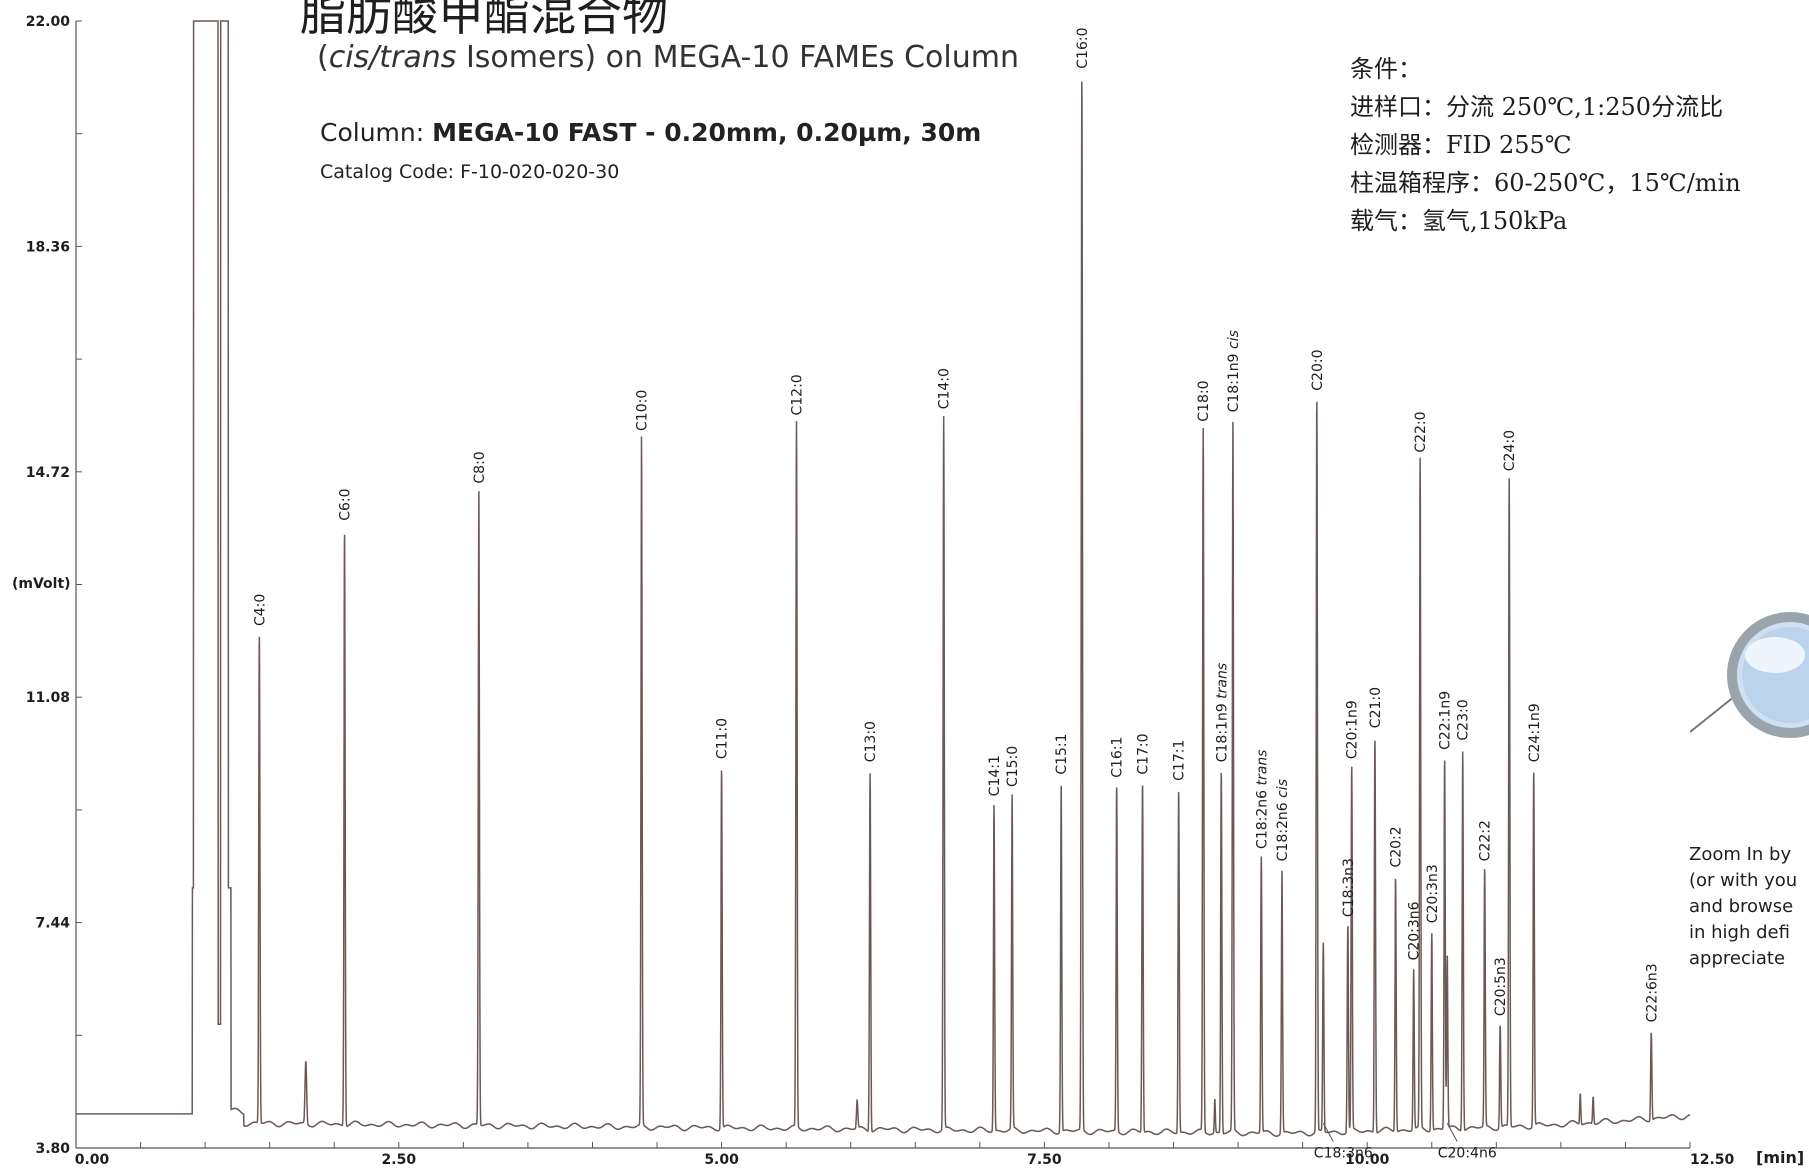 This screenshot has height=1169, width=1809. What do you see at coordinates (1353, 729) in the screenshot?
I see `peak-label: C20:1n9` at bounding box center [1353, 729].